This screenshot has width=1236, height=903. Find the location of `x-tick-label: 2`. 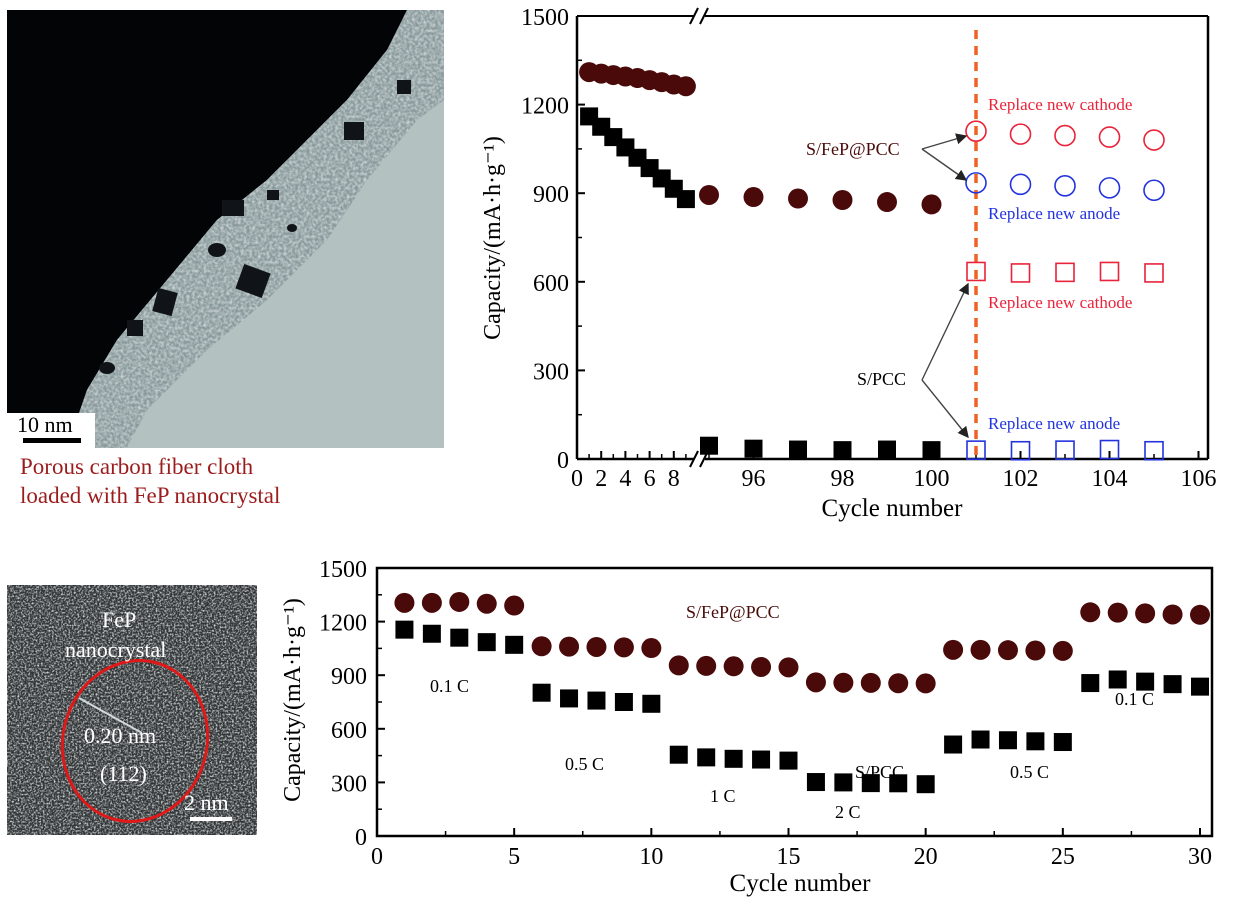

x-tick-label: 2 is located at coordinates (601, 479).